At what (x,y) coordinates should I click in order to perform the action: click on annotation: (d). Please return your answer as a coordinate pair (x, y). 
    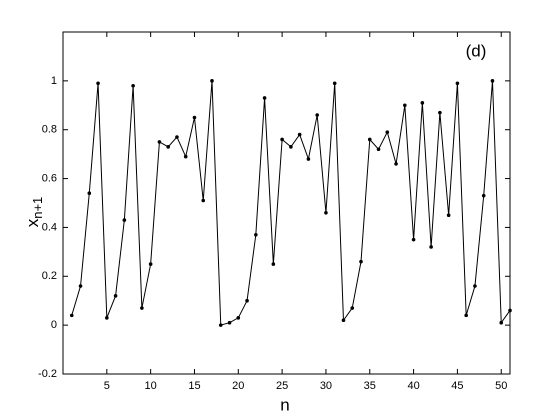
    Looking at the image, I should click on (476, 50).